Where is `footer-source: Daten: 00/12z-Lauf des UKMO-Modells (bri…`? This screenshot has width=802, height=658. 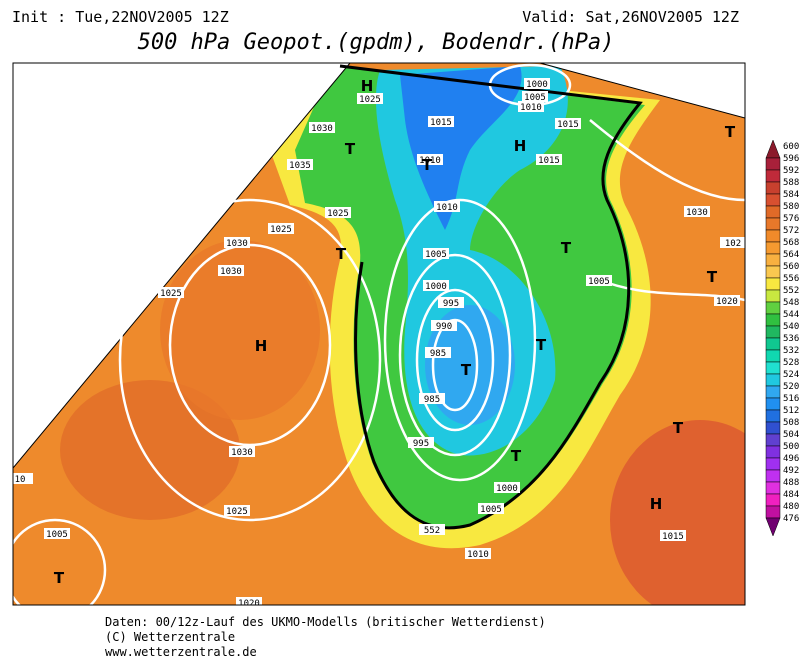
footer-source: Daten: 00/12z-Lauf des UKMO-Modells (bri… is located at coordinates (325, 622).